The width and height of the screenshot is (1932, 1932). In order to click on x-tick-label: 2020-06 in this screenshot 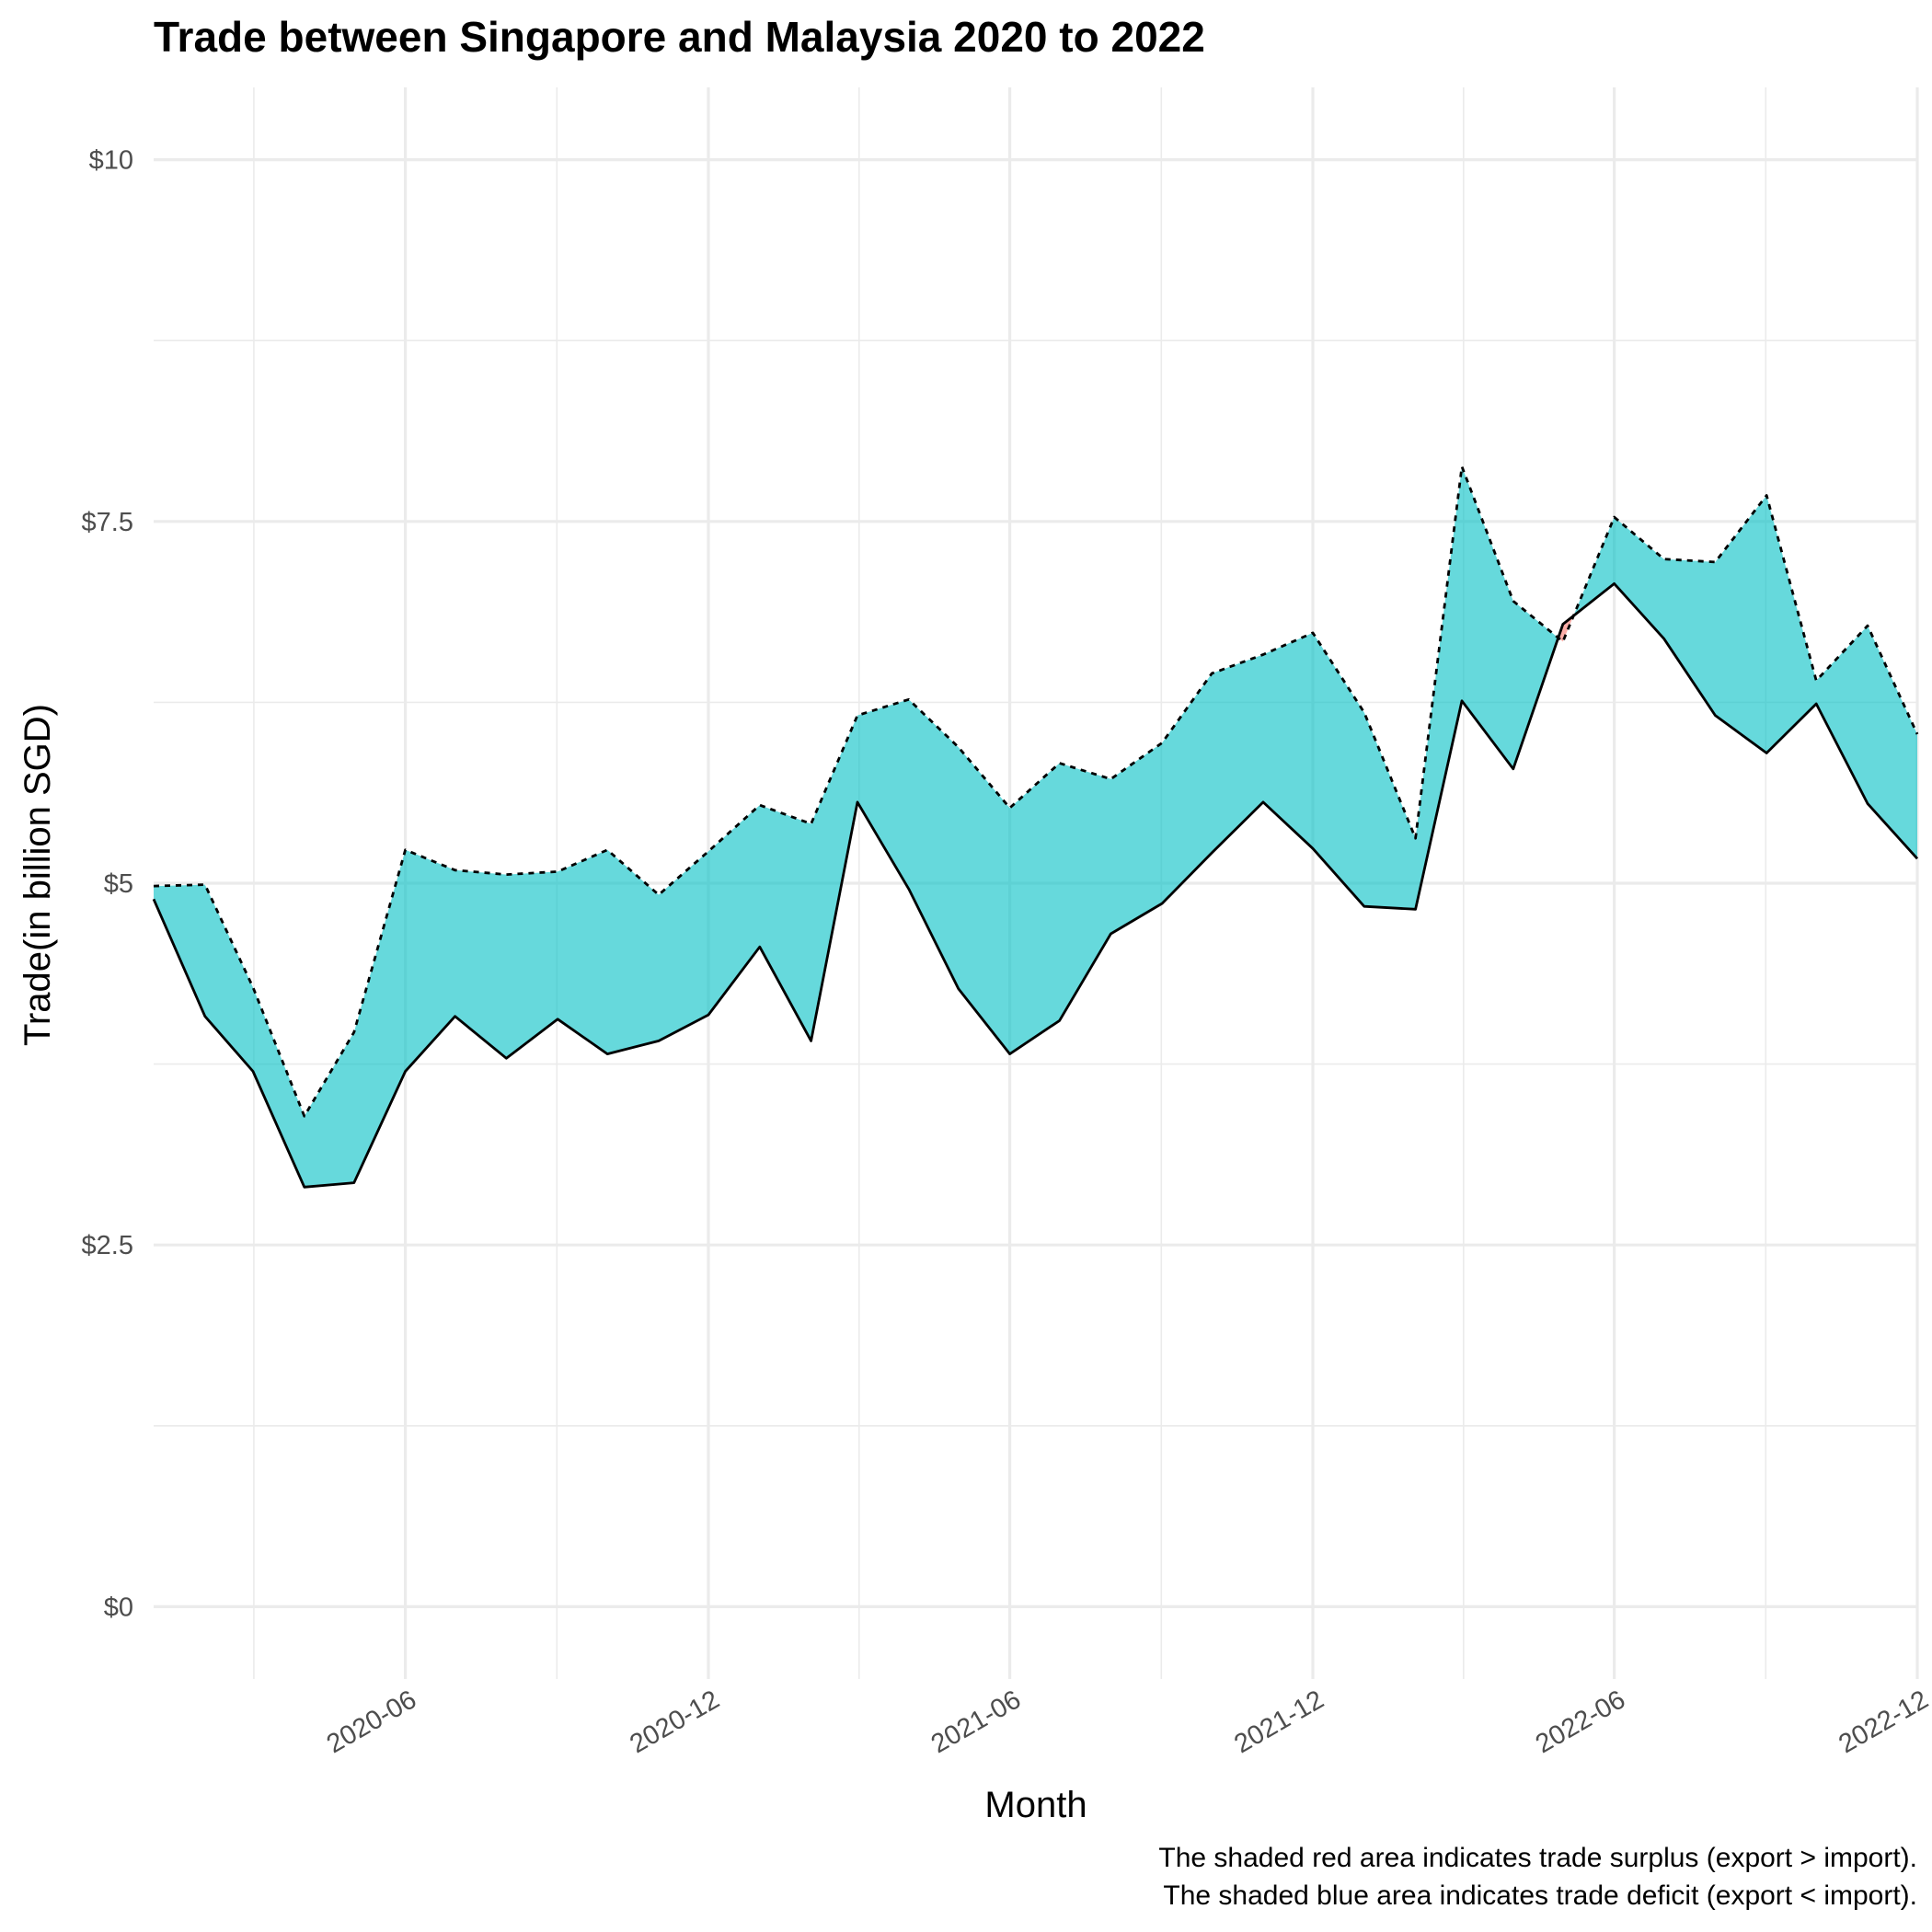, I will do `click(371, 1722)`.